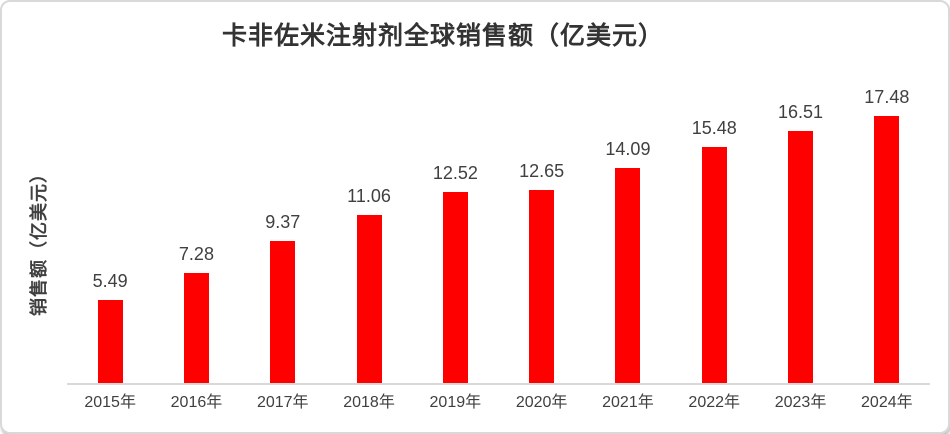 The height and width of the screenshot is (434, 950). I want to click on x-axis-label: 2019年, so click(455, 402).